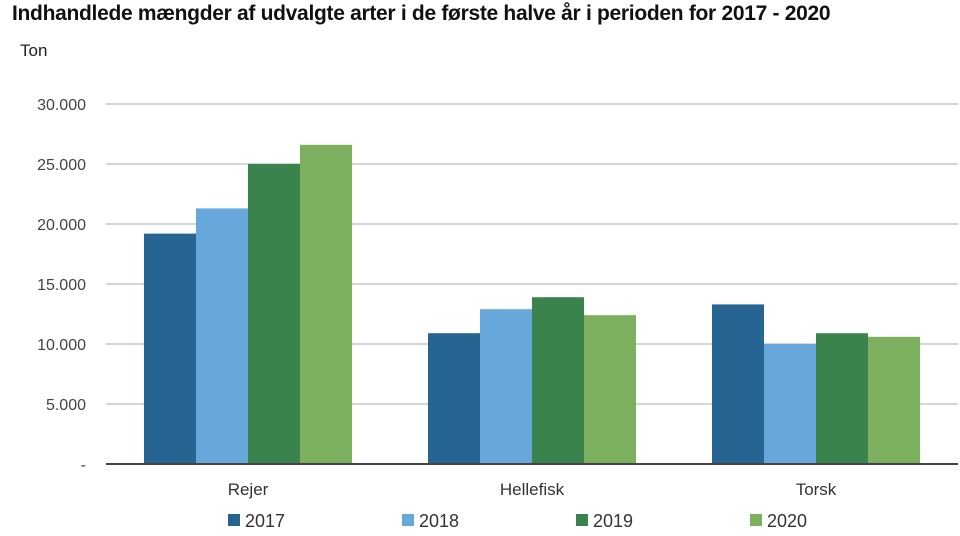 This screenshot has height=536, width=960. Describe the element at coordinates (61, 165) in the screenshot. I see `y-tick-label: 25.000` at that location.